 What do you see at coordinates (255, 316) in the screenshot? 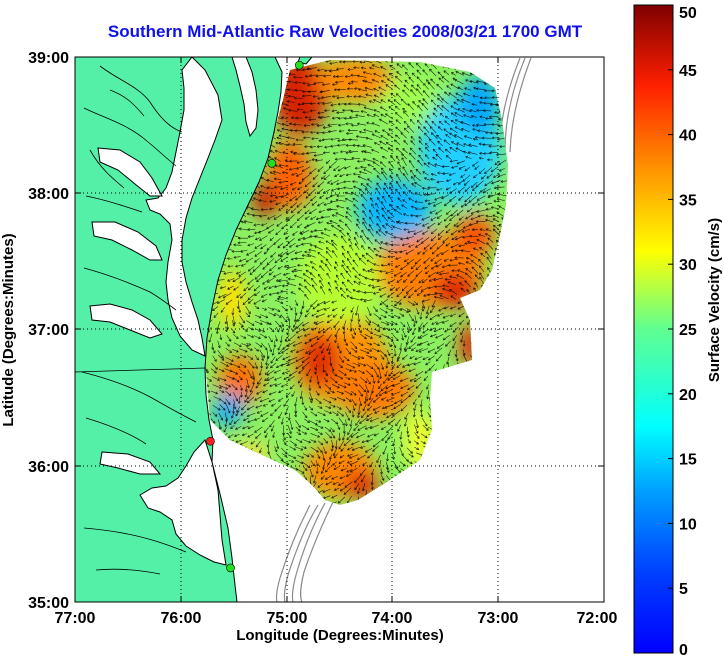
I see `stations` at bounding box center [255, 316].